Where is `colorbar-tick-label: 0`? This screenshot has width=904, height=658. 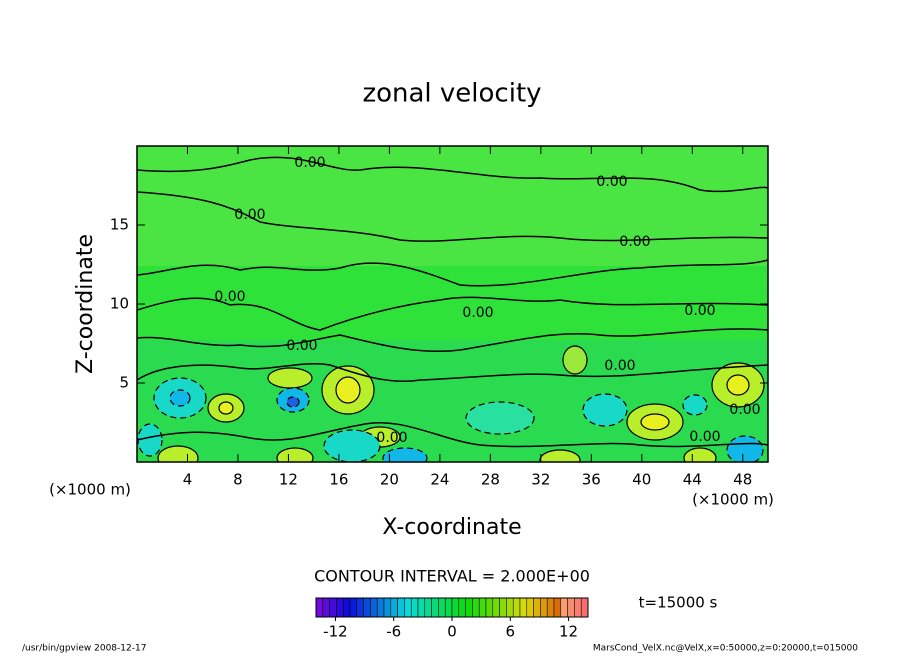
colorbar-tick-label: 0 is located at coordinates (452, 632).